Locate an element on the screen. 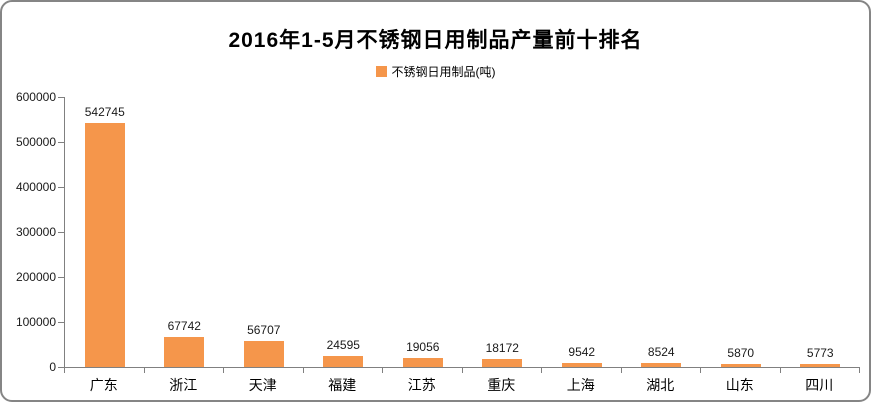 This screenshot has height=402, width=871. x-category-label: 福建 is located at coordinates (342, 385).